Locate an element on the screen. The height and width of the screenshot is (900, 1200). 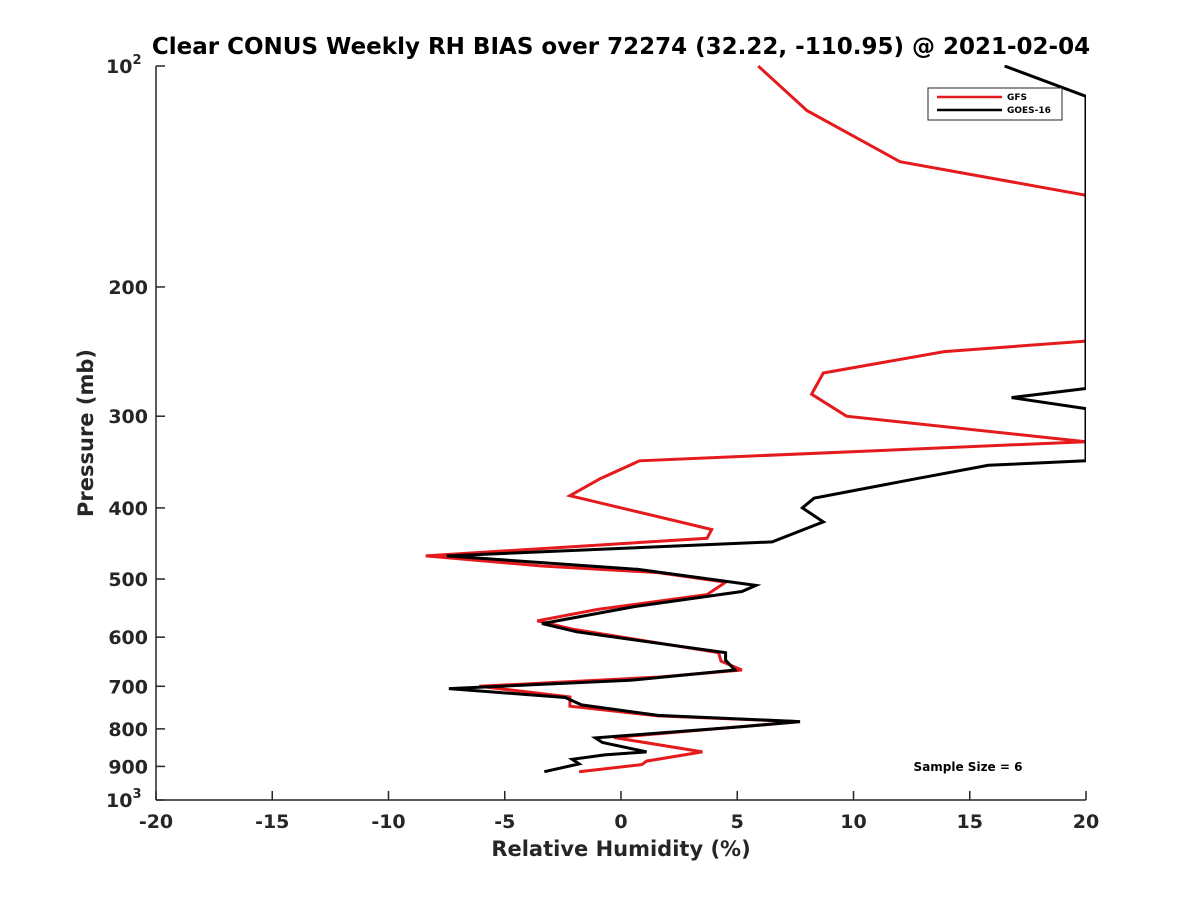
y-tick-label: 900 is located at coordinates (128, 767).